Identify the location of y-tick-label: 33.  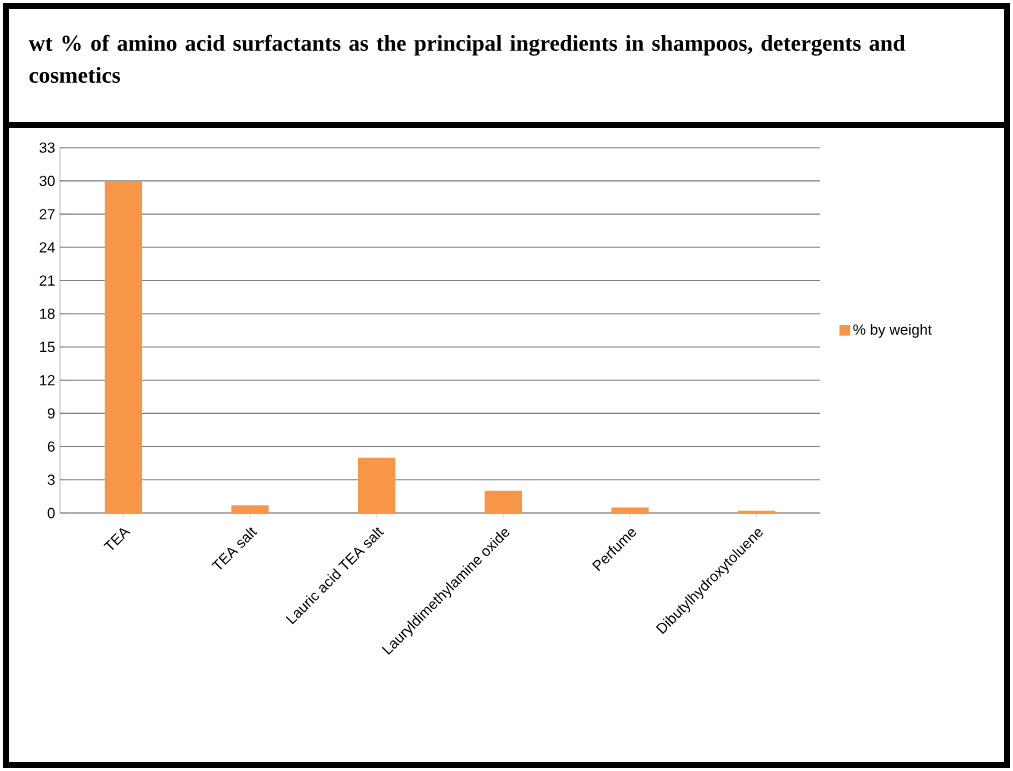
(47, 147).